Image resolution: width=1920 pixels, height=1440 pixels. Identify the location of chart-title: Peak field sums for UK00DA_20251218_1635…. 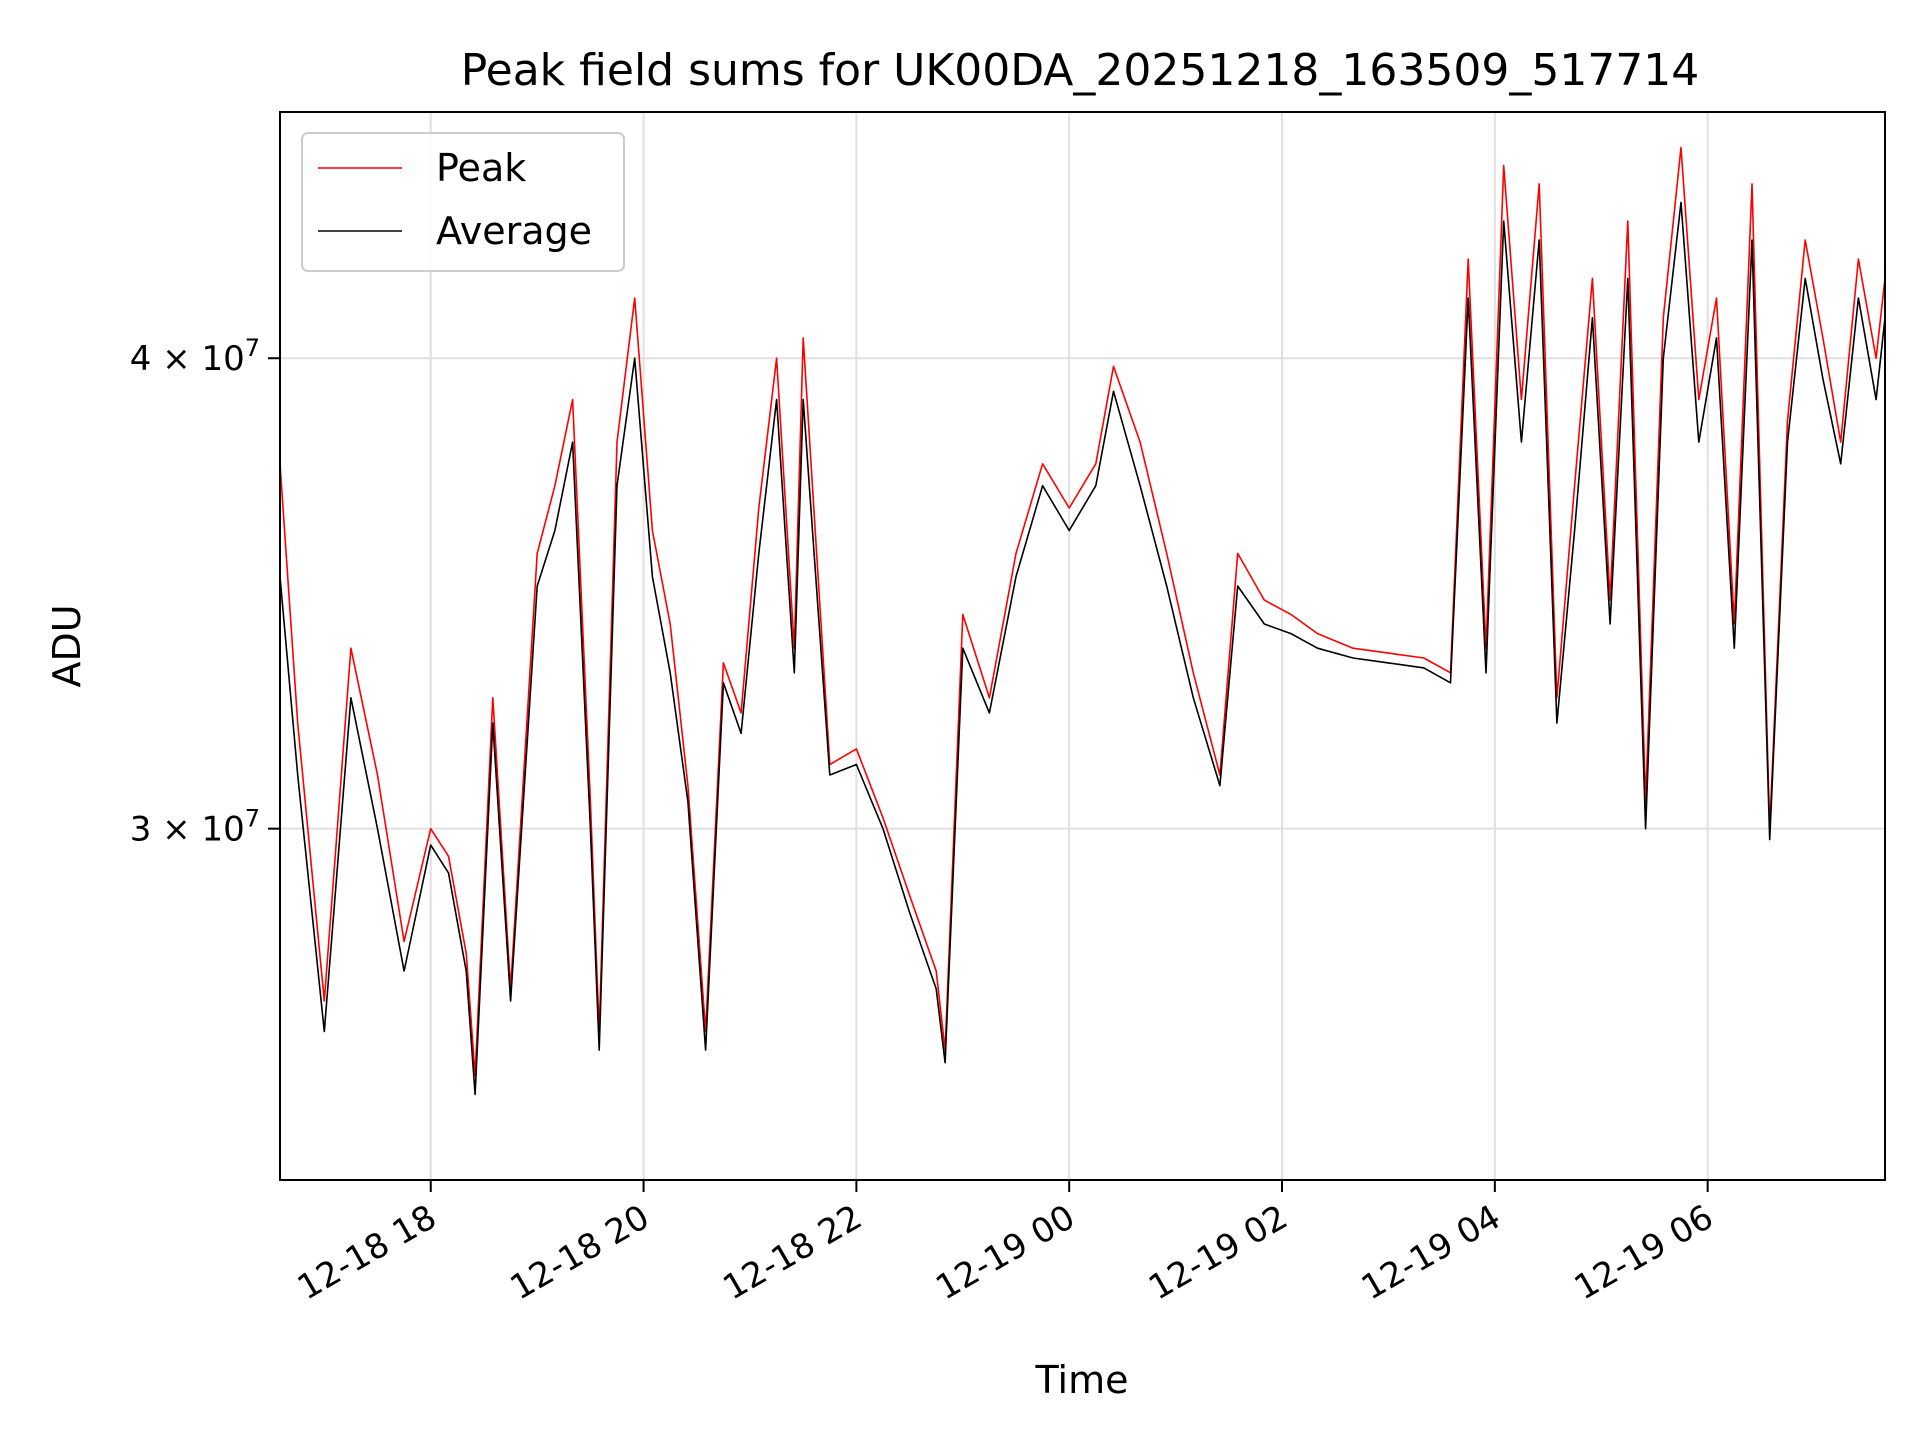
(1080, 70).